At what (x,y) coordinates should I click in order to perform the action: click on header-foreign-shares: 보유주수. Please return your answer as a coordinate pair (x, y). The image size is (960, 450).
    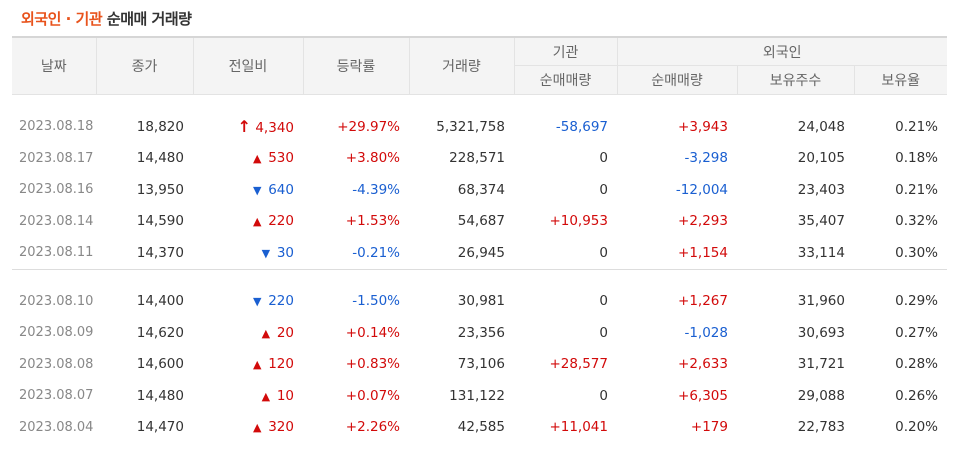
    Looking at the image, I should click on (796, 80).